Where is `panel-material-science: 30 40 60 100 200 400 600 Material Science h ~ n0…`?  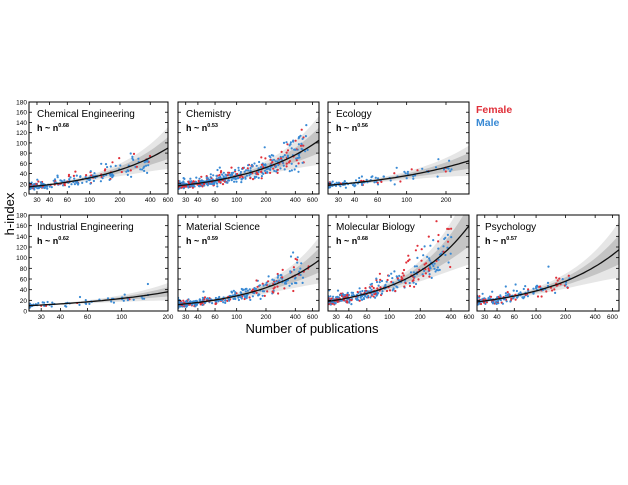 panel-material-science: 30 40 60 100 200 400 600 Material Science h ~ n0… is located at coordinates (248, 267).